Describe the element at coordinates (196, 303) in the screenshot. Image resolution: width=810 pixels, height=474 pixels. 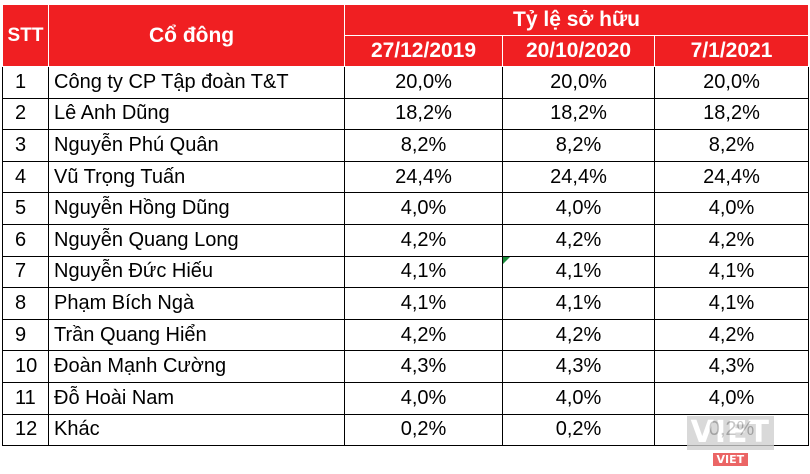
I see `row-shareholder-name: Phạm Bích Ngà` at that location.